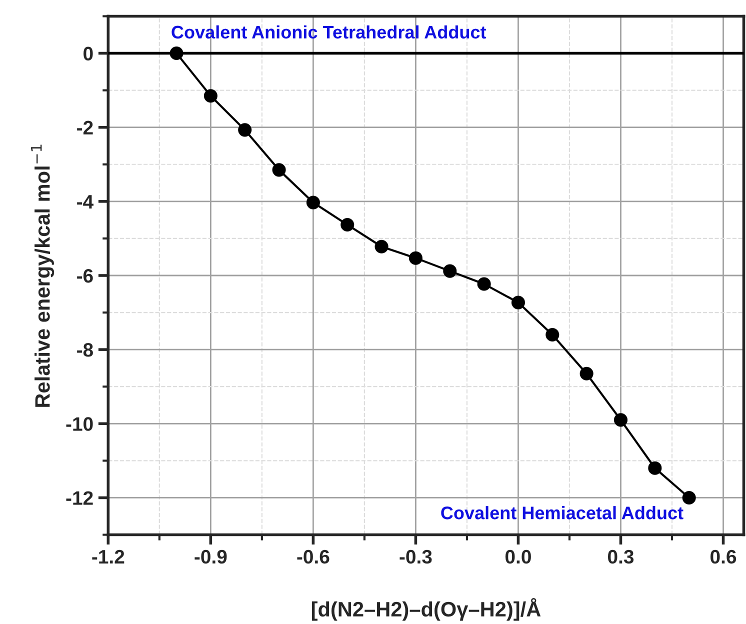  Describe the element at coordinates (85, 350) in the screenshot. I see `y-tick-label: -8` at that location.